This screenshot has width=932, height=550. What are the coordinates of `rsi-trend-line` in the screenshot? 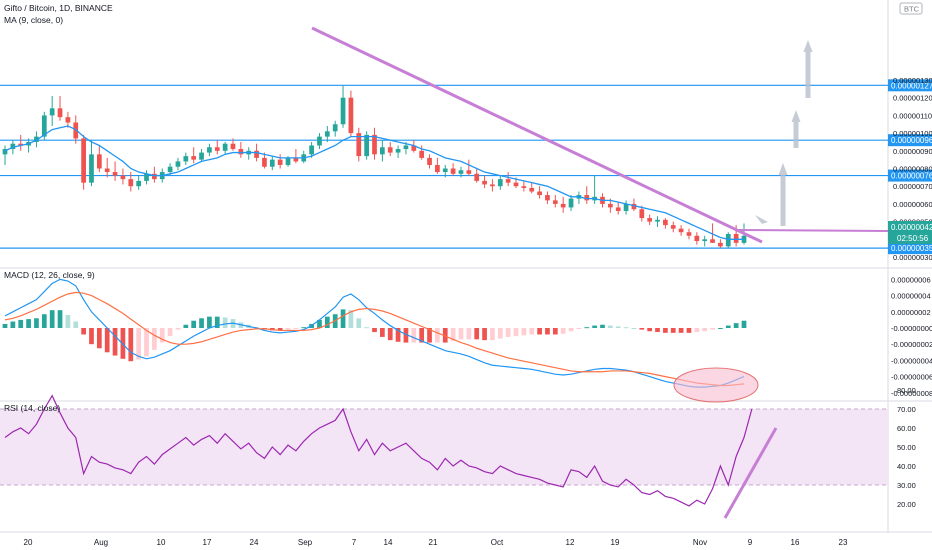 It's located at (750, 473).